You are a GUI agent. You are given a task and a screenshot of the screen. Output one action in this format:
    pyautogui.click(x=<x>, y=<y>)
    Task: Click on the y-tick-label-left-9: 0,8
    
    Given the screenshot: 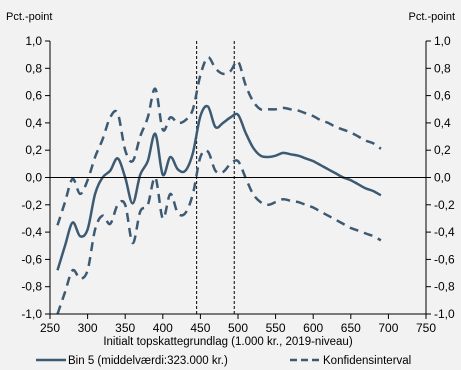 What is the action you would take?
    pyautogui.click(x=33, y=68)
    